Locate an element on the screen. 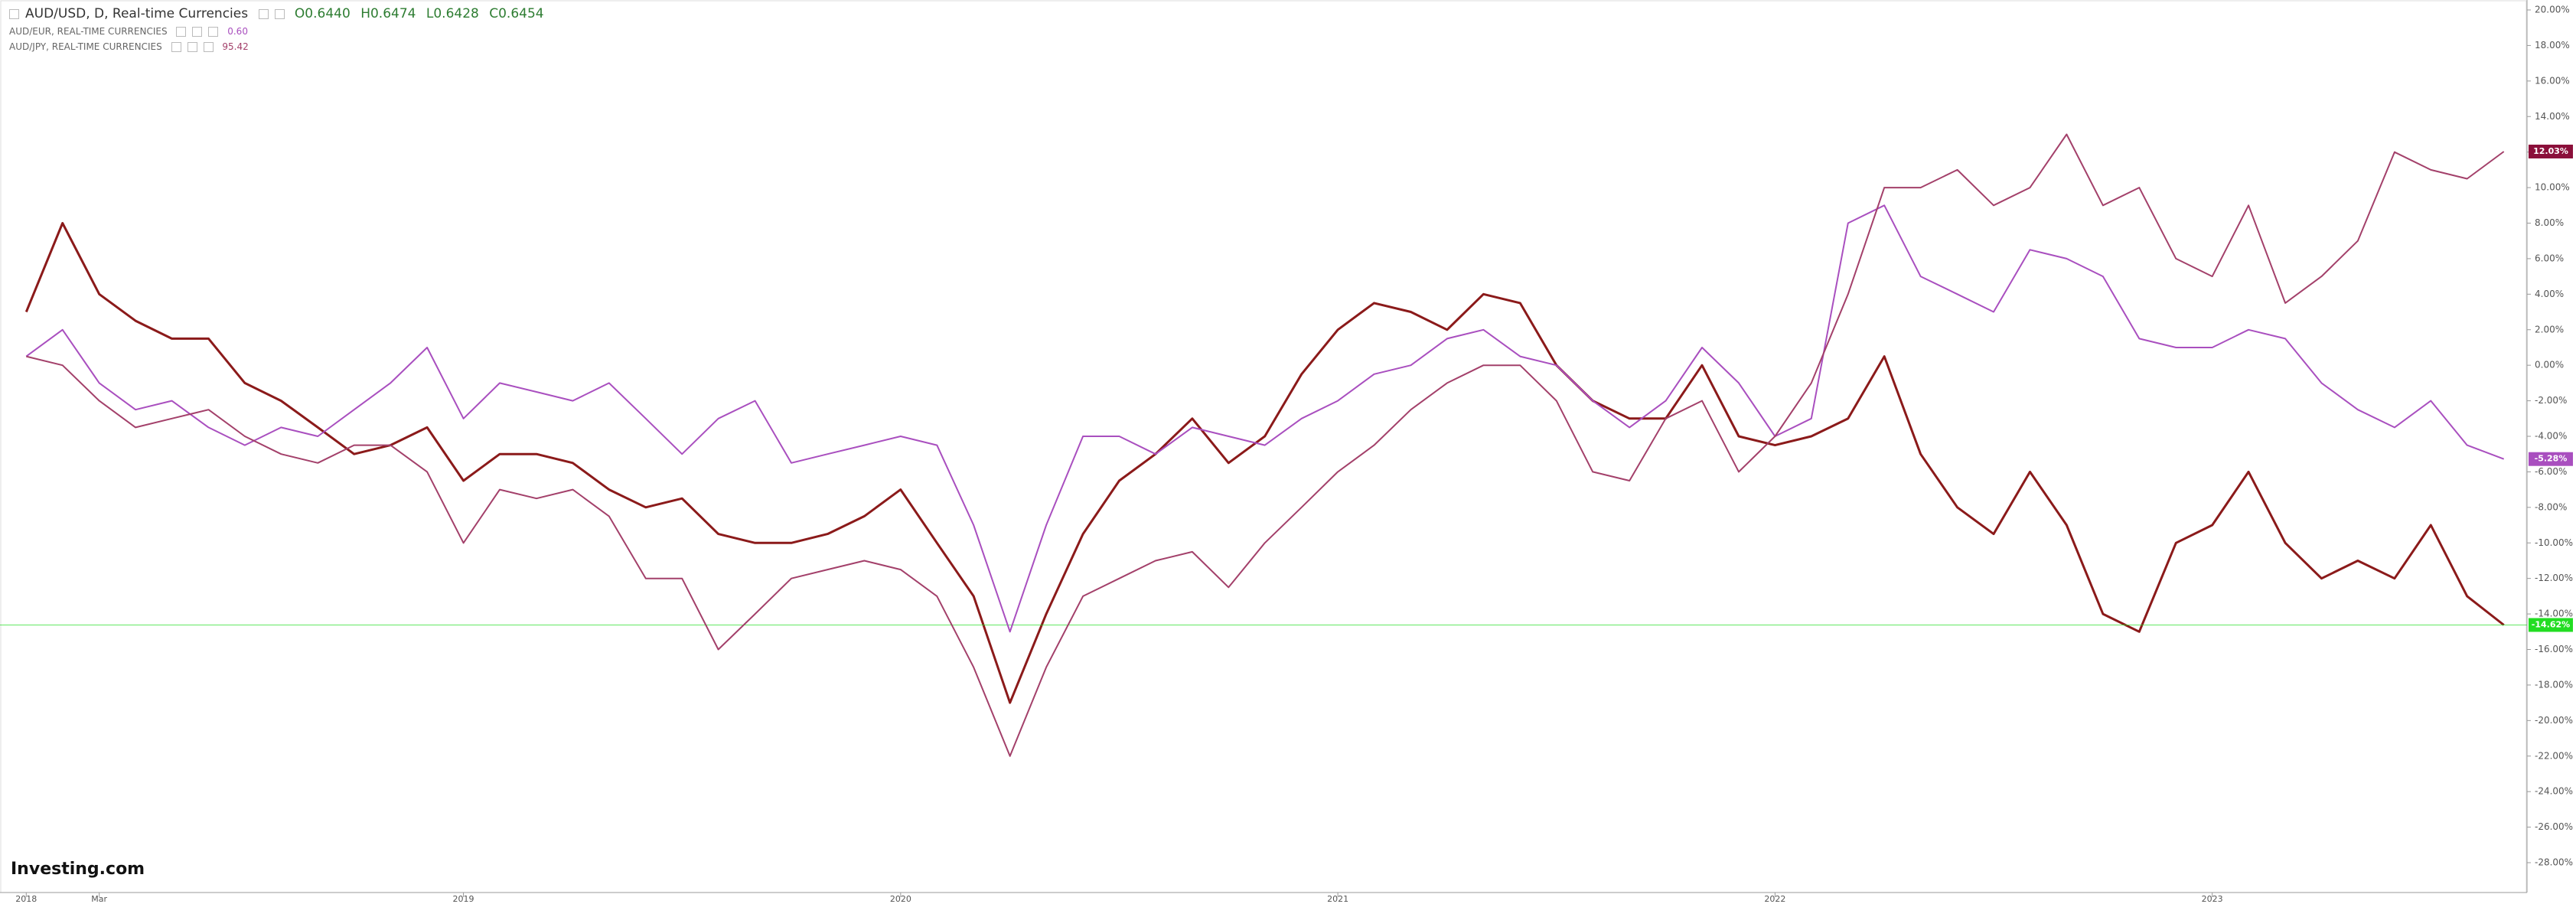 The width and height of the screenshot is (2576, 904). y-tick-label: -10.00% is located at coordinates (2554, 542).